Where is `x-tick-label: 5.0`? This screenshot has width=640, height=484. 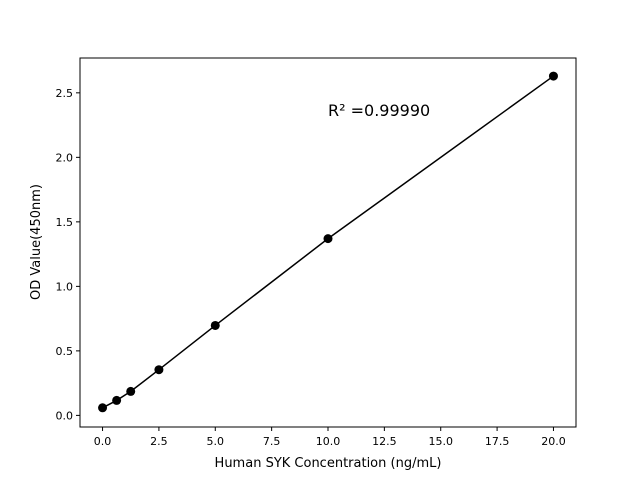
x-tick-label: 5.0 is located at coordinates (216, 441).